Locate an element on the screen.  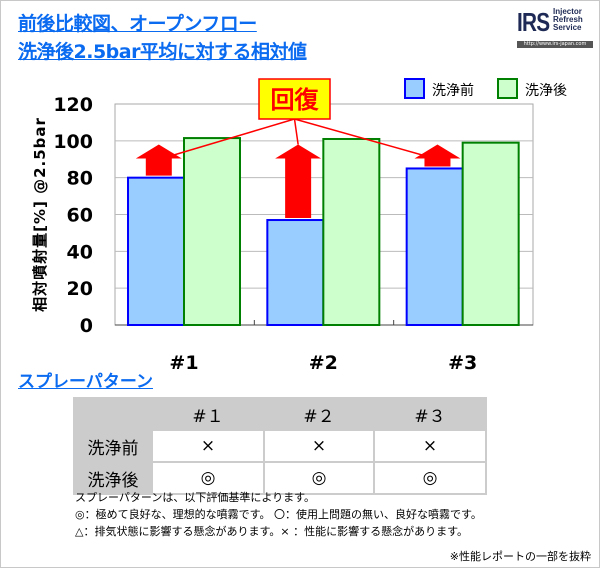
table-header-row: #１ #２ #３ is located at coordinates (280, 414).